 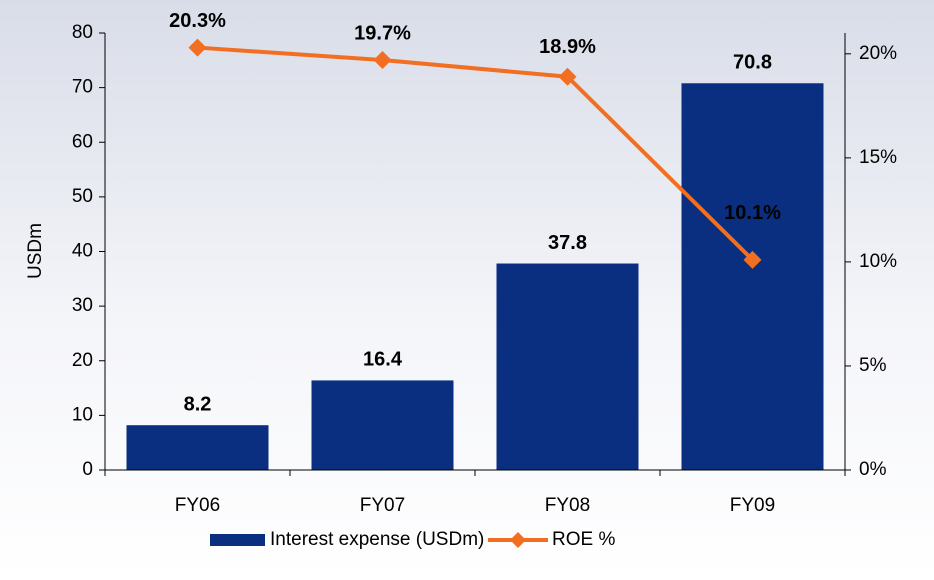 I want to click on x-tick-label: FY09, so click(x=752, y=505).